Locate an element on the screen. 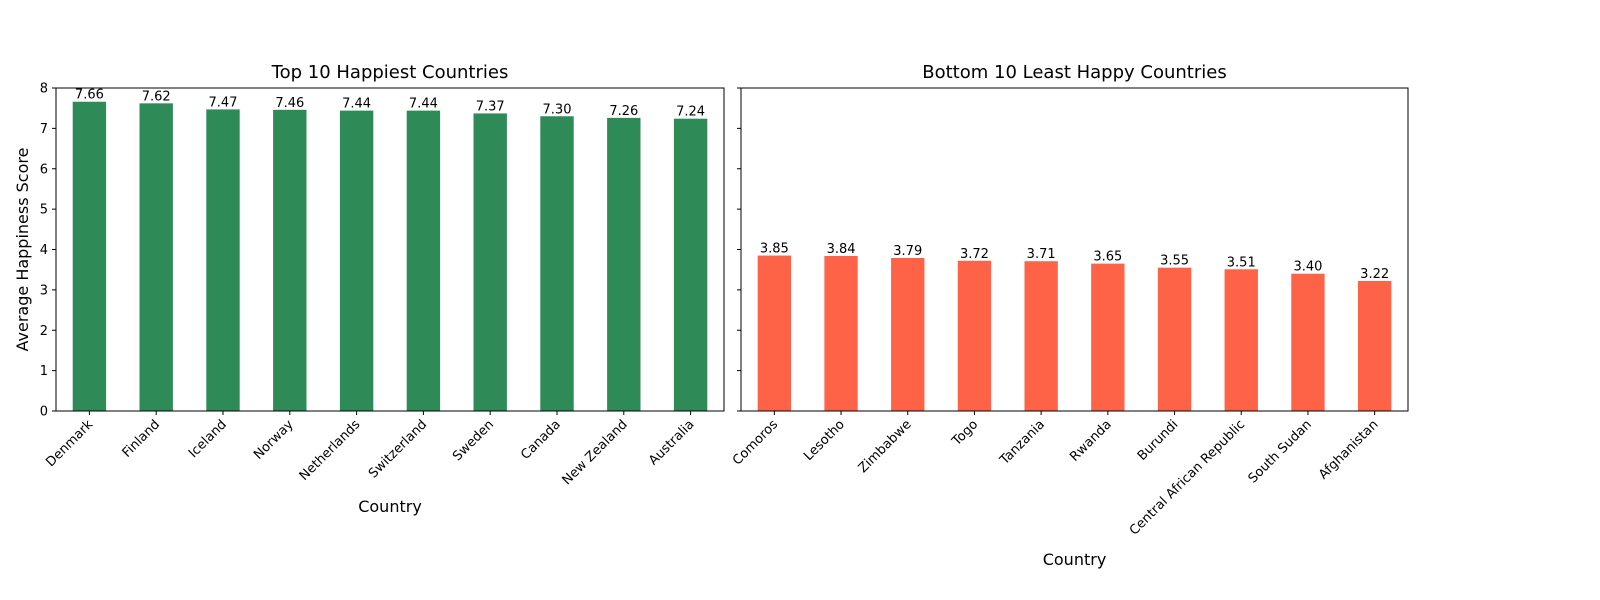 Image resolution: width=1600 pixels, height=600 pixels. x-tick-label: South Sudan is located at coordinates (1280, 451).